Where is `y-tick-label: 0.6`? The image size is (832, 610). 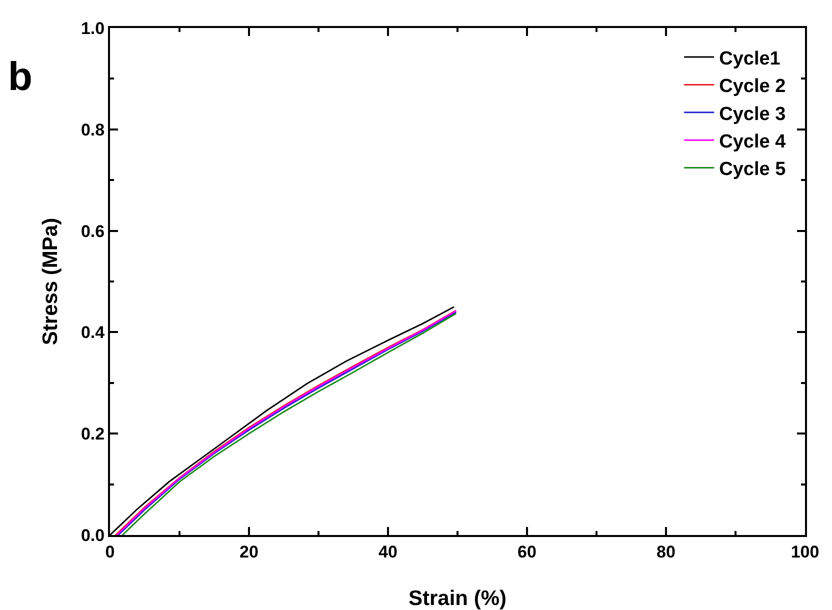 y-tick-label: 0.6 is located at coordinates (92, 231).